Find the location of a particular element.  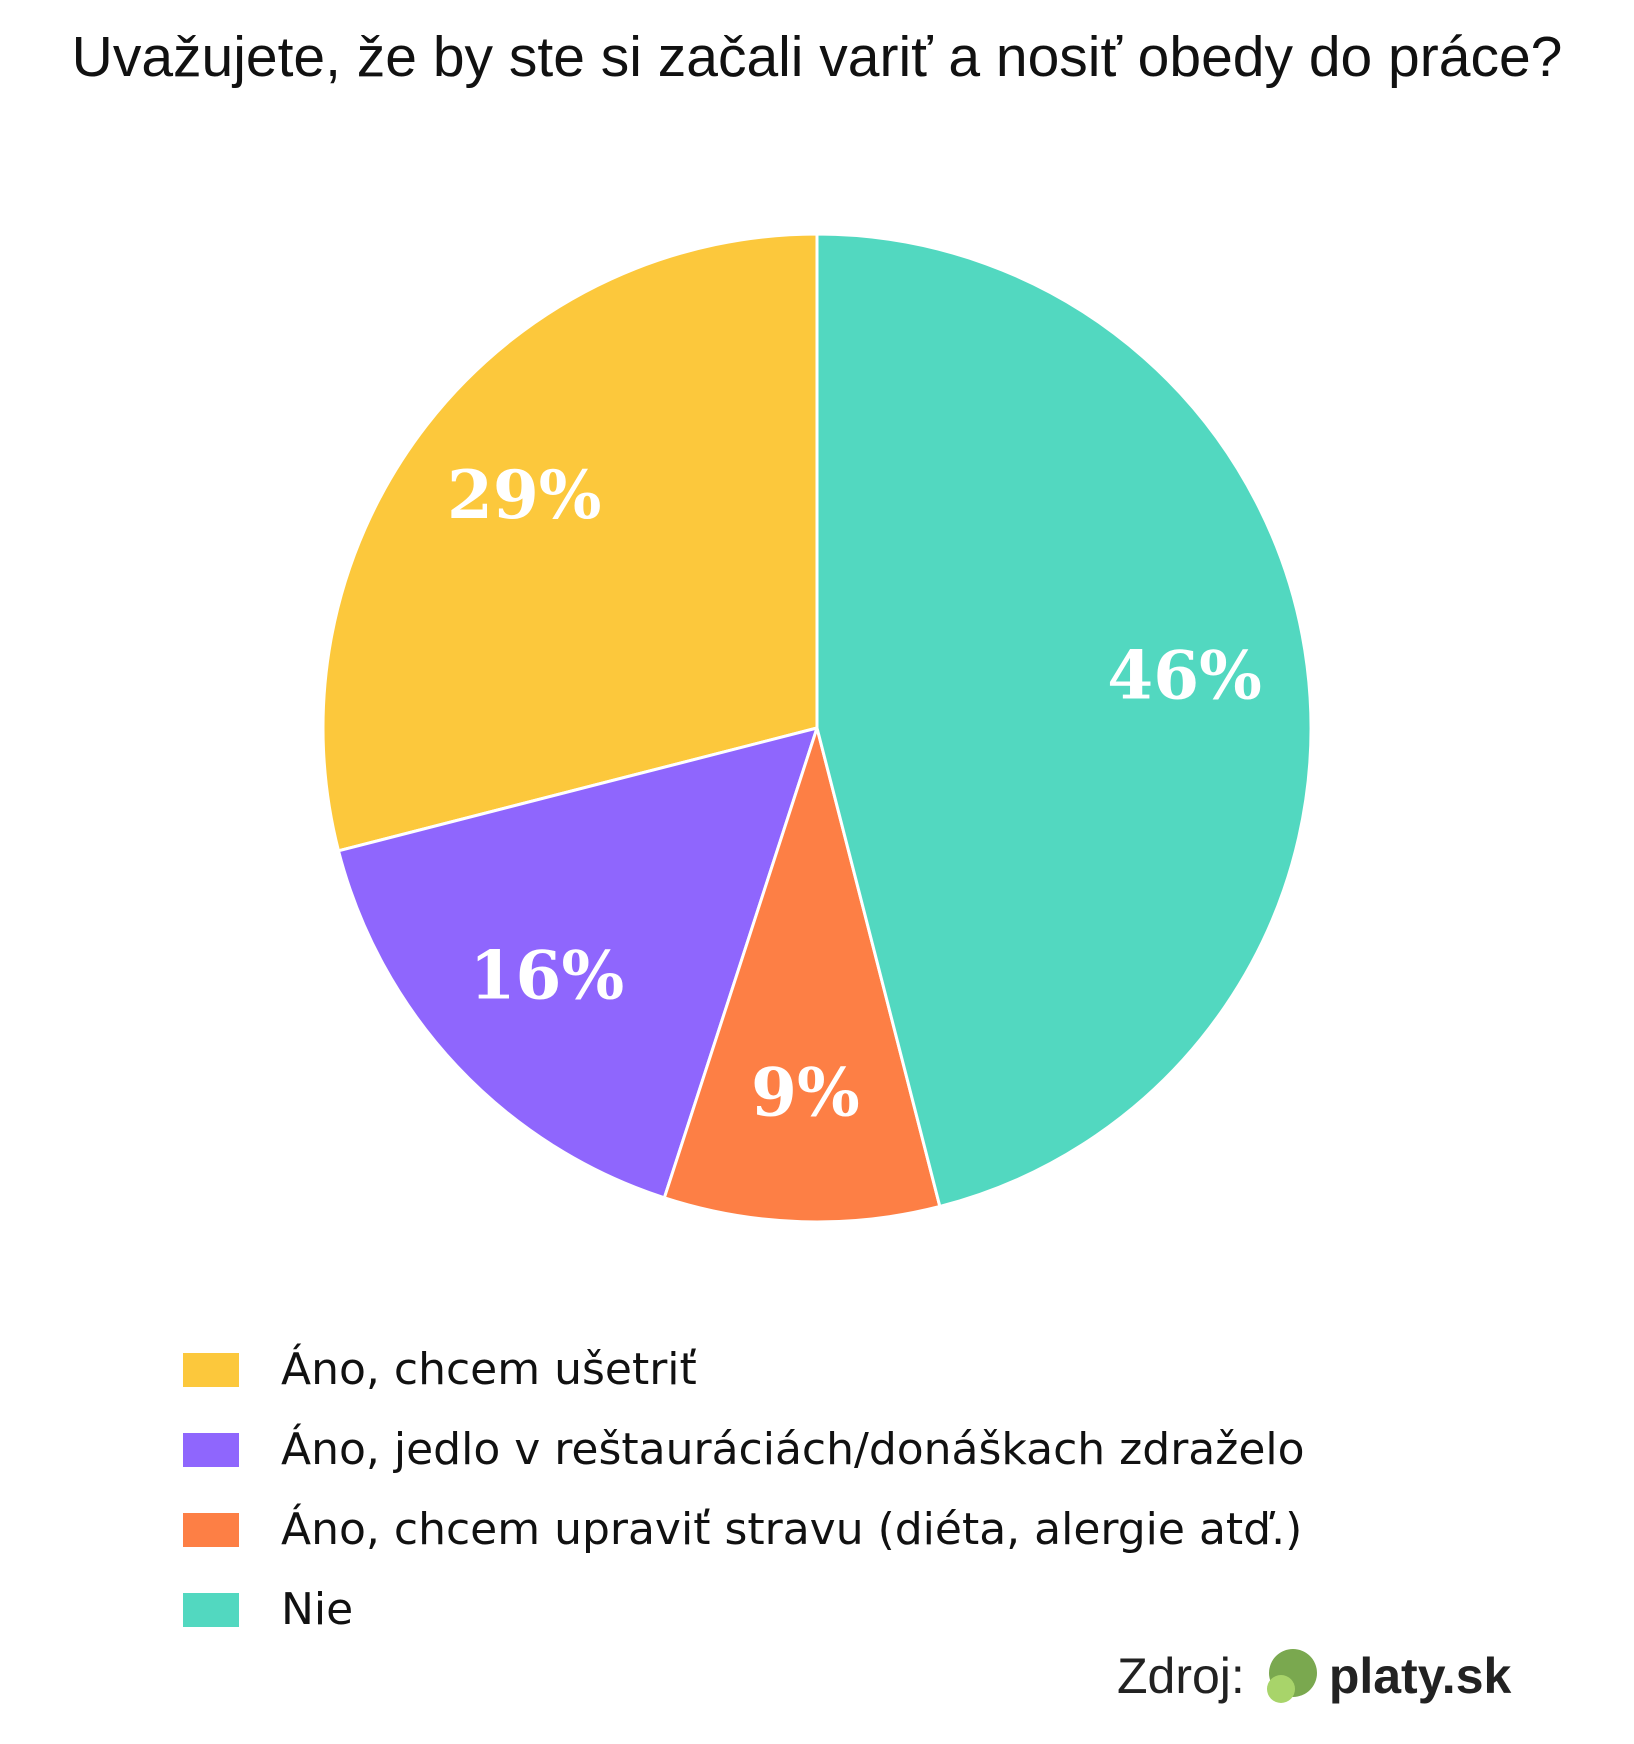

source: Zdroj: platy.sk is located at coordinates (1314, 1676).